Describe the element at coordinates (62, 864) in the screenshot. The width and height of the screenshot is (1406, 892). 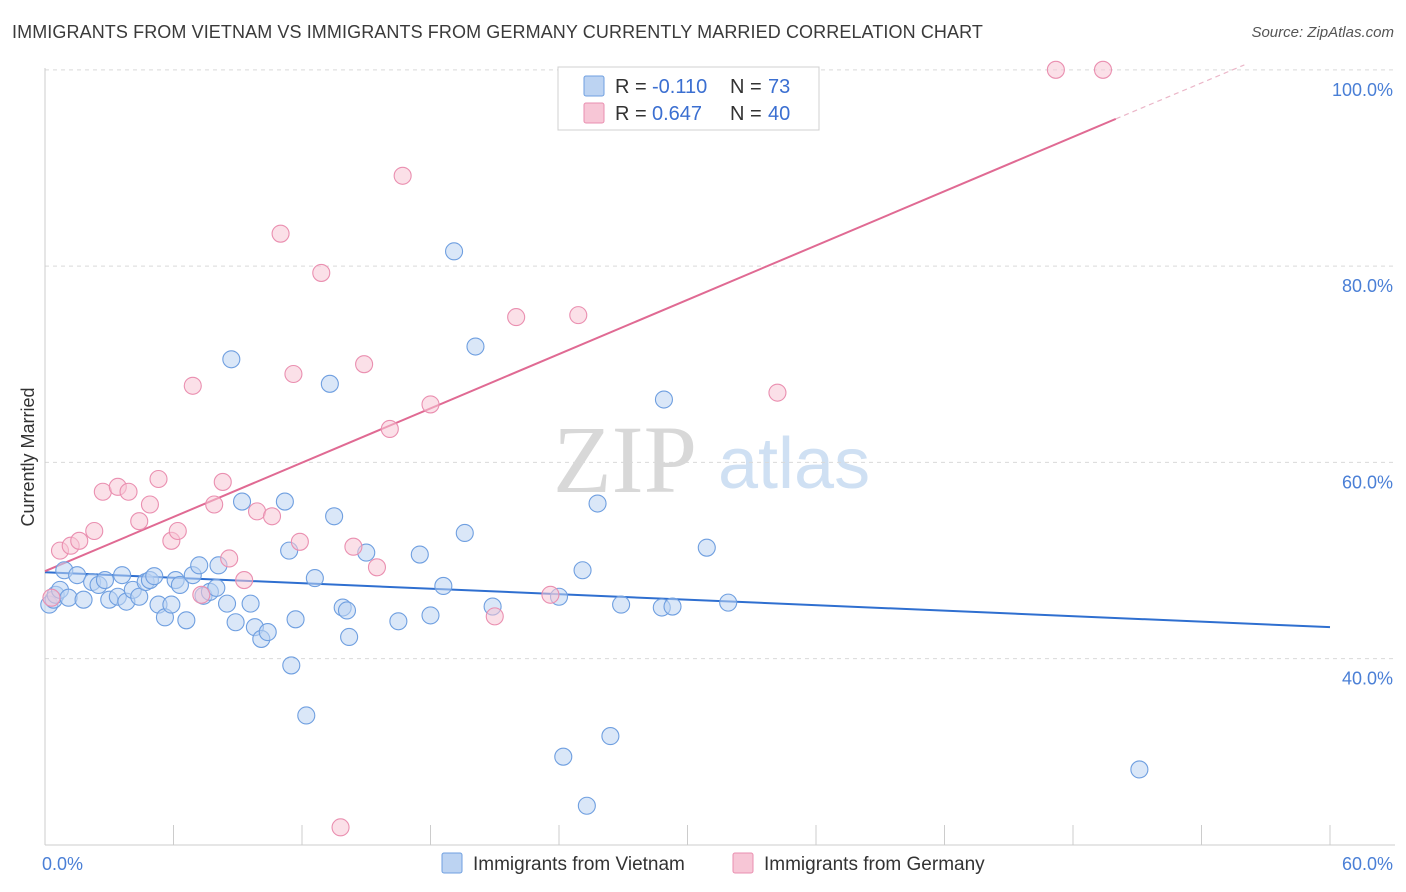
I see `x-tick-label-start: 0.0%` at that location.